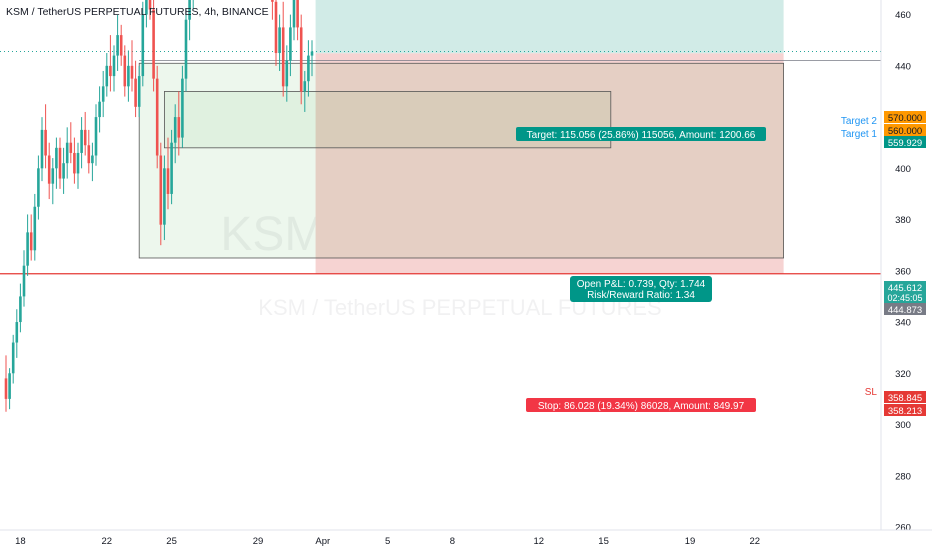  What do you see at coordinates (905, 131) in the screenshot?
I see `target1-price-text: 560.000` at bounding box center [905, 131].